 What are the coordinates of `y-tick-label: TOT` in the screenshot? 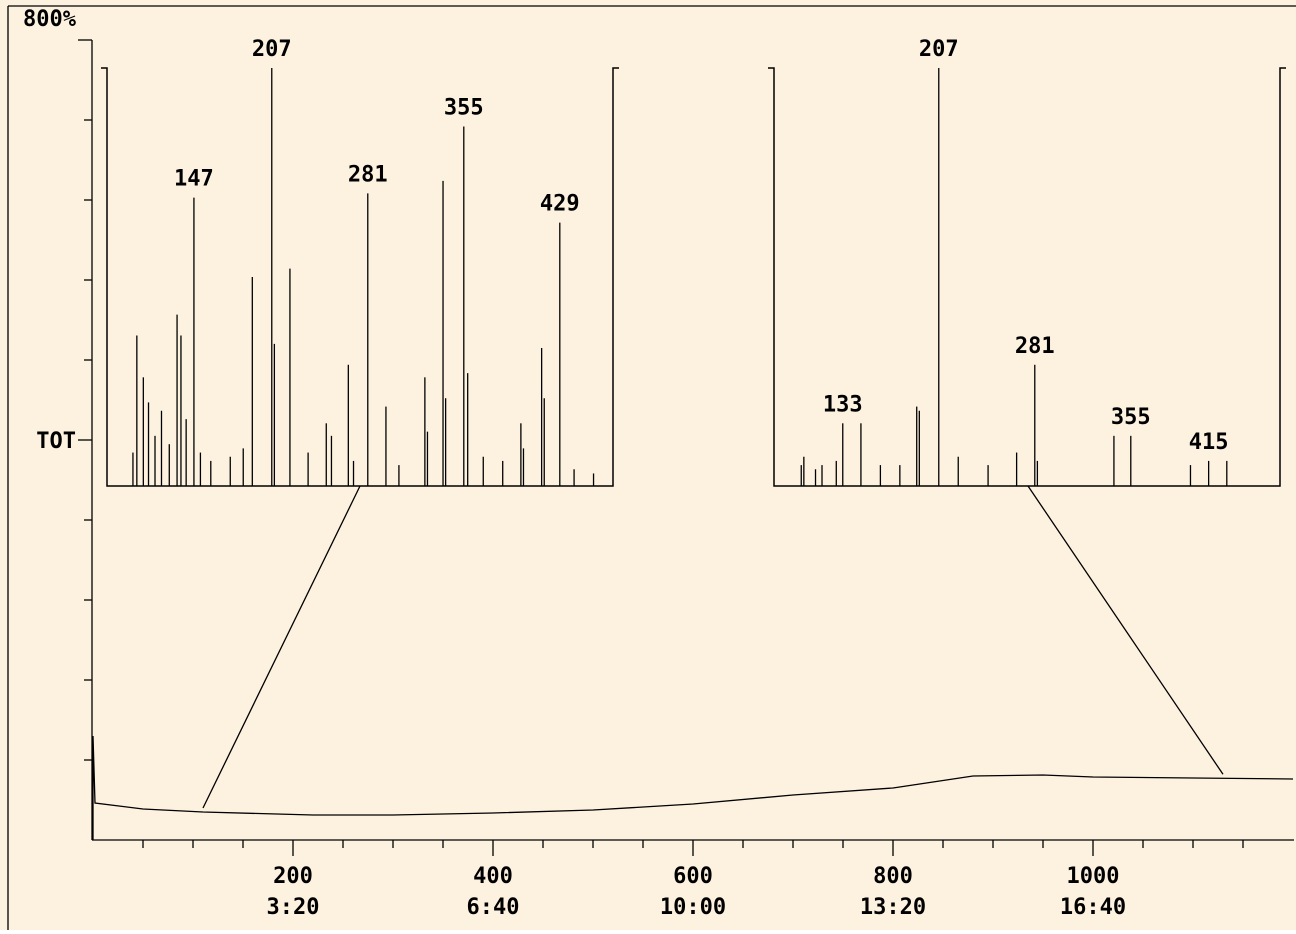 It's located at (56, 441).